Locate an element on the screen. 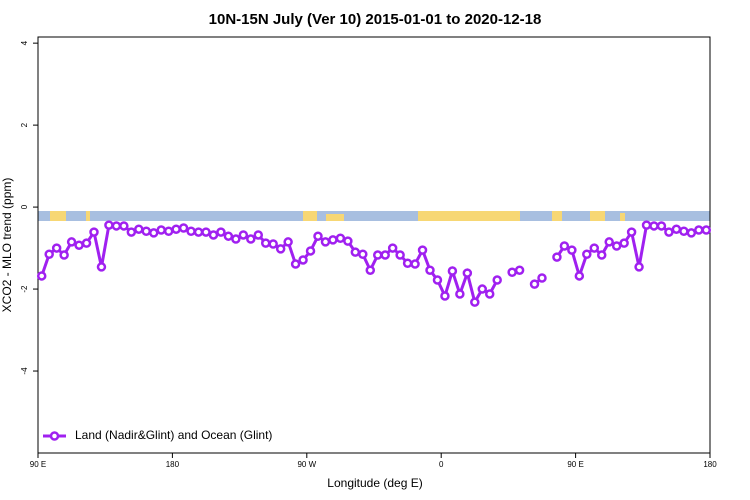  x-tick-label: 180 is located at coordinates (173, 464).